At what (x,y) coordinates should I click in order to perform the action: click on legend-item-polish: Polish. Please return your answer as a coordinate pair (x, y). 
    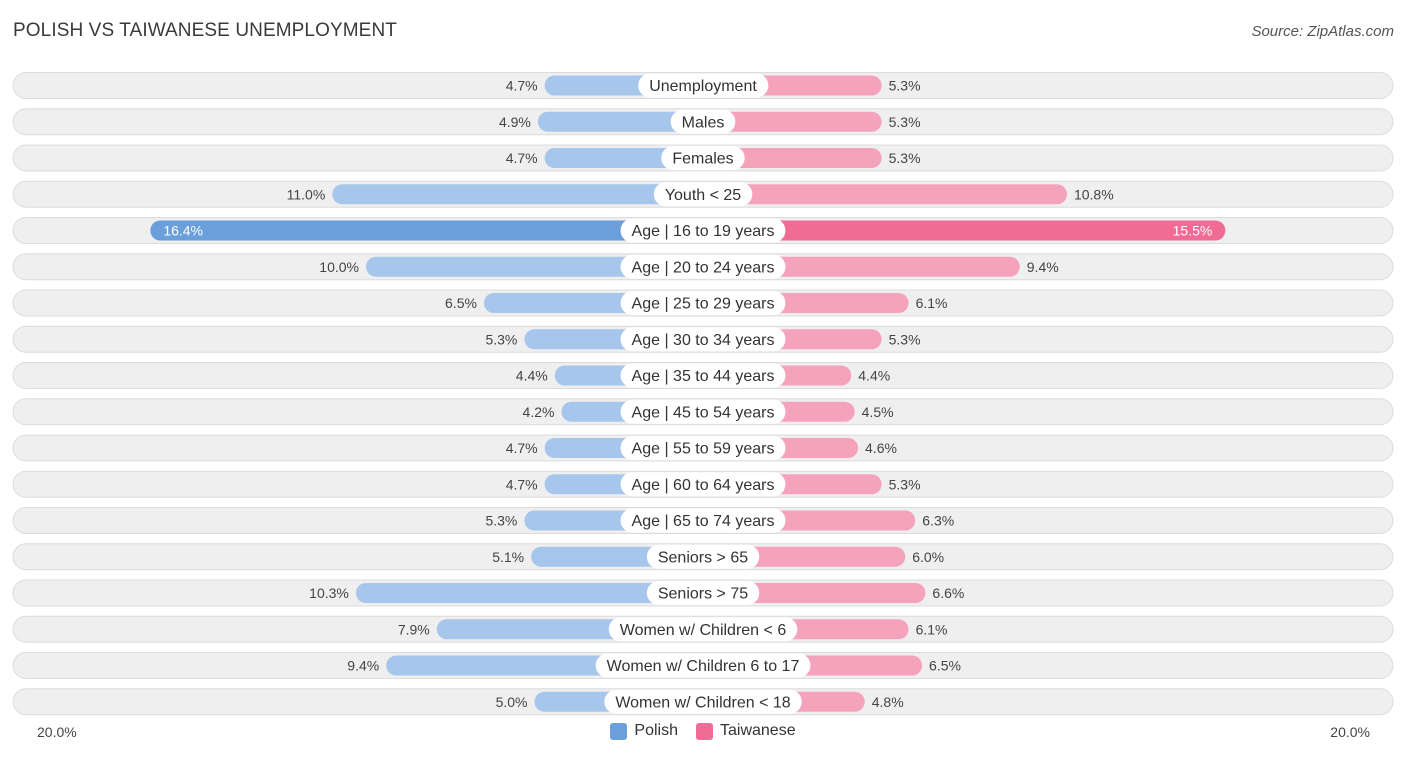
    Looking at the image, I should click on (644, 731).